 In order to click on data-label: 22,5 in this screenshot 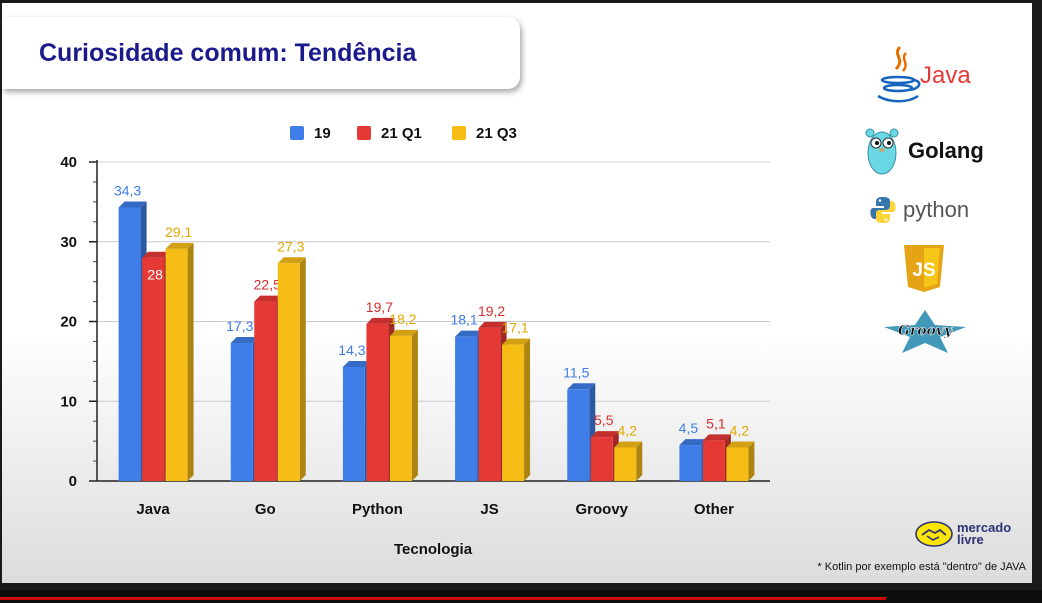, I will do `click(267, 285)`.